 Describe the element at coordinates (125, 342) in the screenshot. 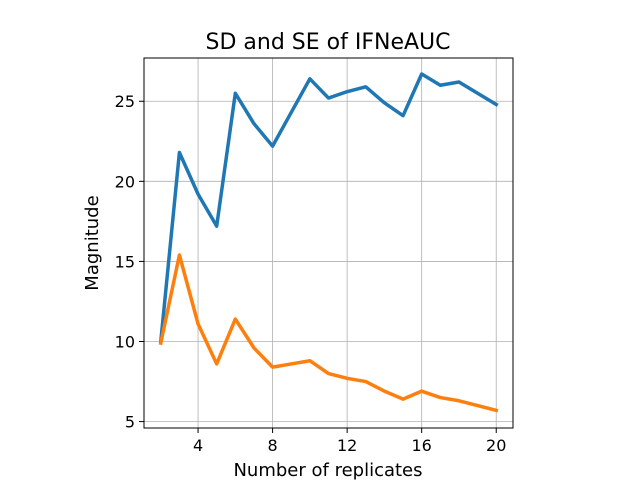

I see `y-tick-label: 10` at that location.